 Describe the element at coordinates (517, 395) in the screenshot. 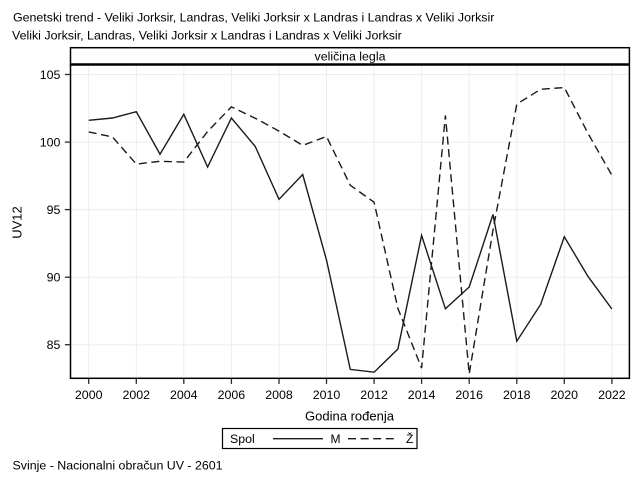

I see `svg-text: 2018` at that location.